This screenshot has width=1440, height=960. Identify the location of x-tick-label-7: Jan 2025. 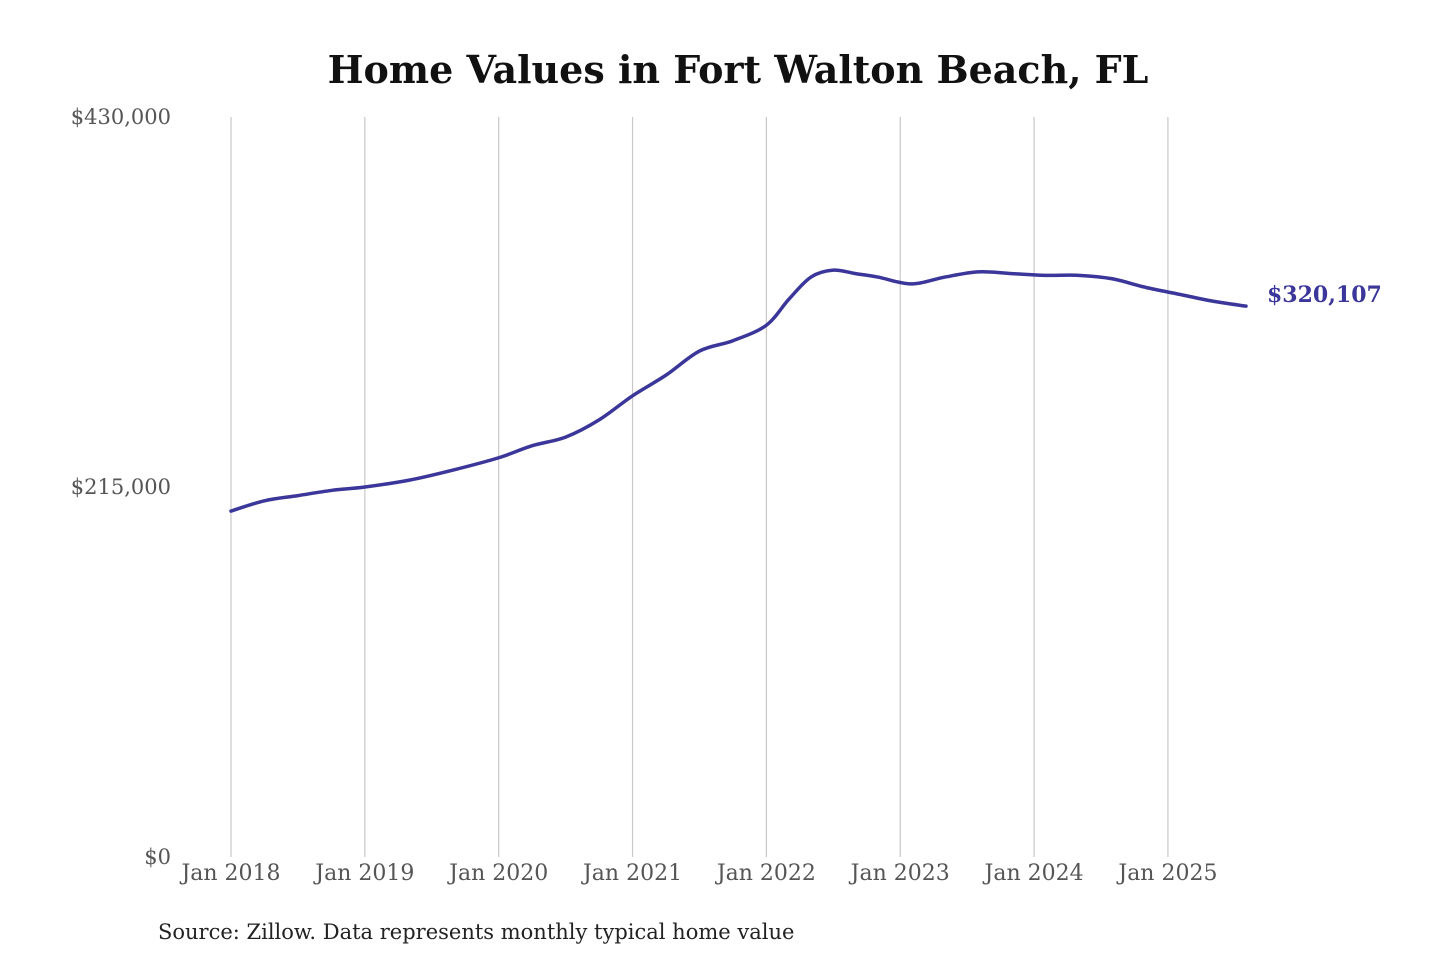
(1166, 873).